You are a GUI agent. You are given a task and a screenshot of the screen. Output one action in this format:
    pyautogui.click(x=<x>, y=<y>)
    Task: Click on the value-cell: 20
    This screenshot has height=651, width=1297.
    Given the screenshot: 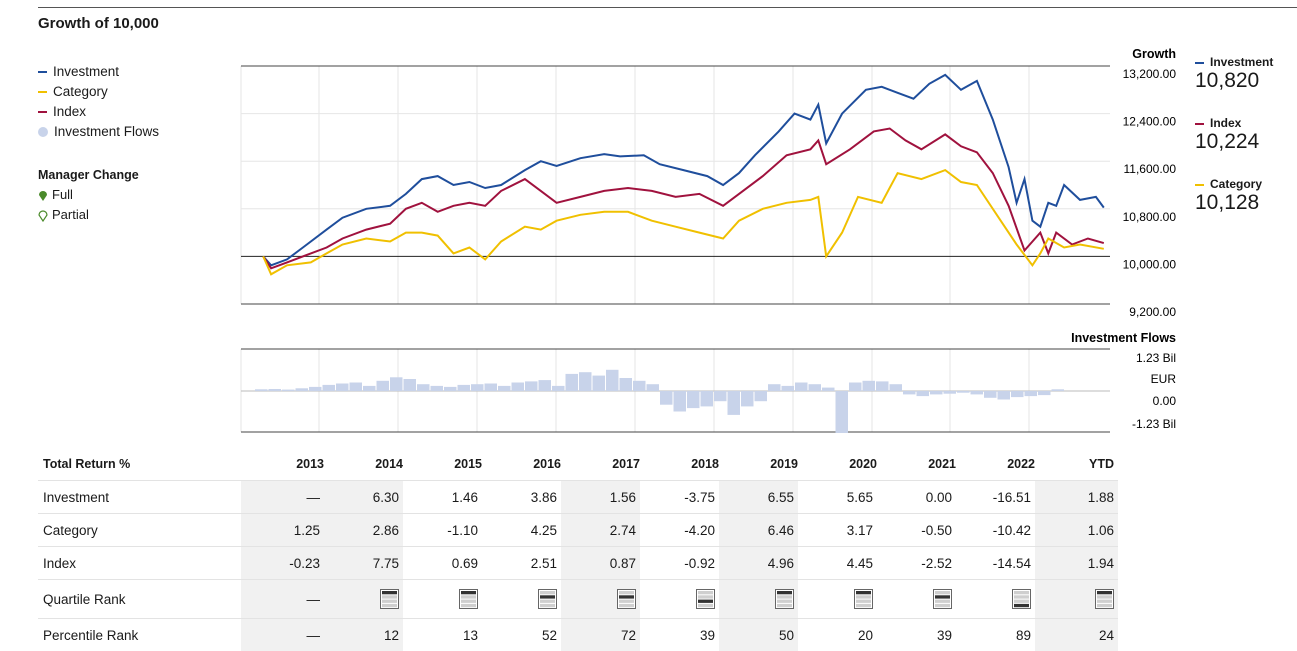 What is the action you would take?
    pyautogui.click(x=837, y=634)
    